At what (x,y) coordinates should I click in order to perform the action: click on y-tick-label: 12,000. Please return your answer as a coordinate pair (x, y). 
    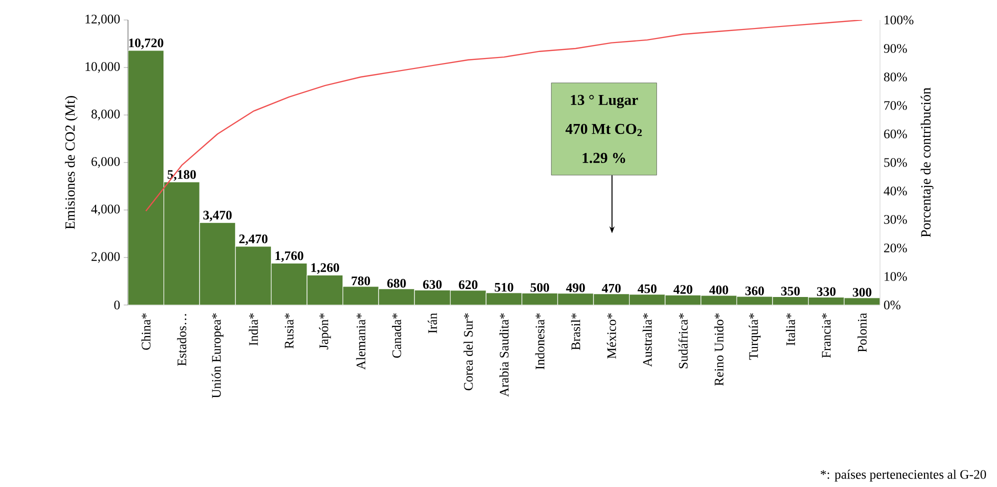
    Looking at the image, I should click on (103, 20).